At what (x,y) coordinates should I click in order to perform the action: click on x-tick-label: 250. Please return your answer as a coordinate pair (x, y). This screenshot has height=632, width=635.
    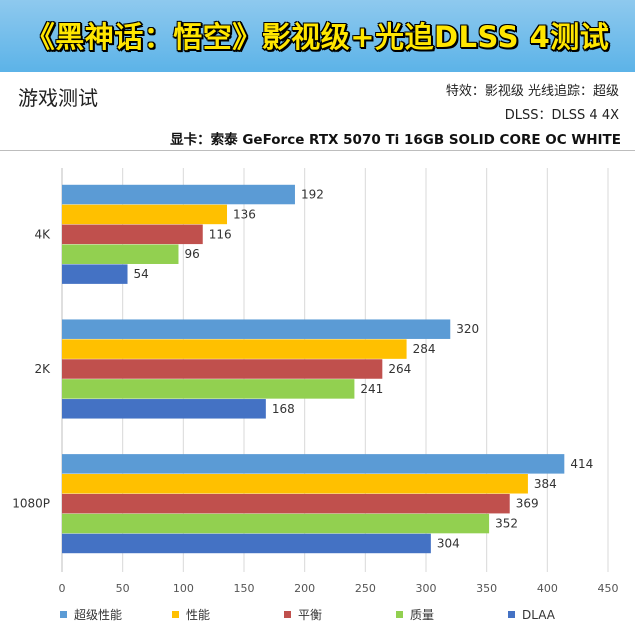
    Looking at the image, I should click on (365, 588).